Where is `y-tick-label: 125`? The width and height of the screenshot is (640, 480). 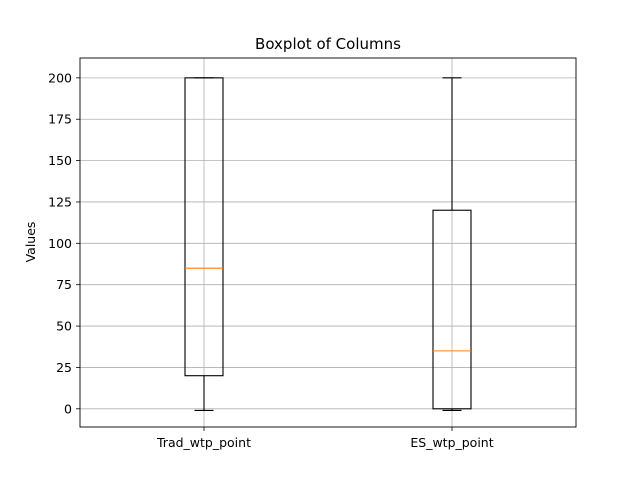 y-tick-label: 125 is located at coordinates (60, 201).